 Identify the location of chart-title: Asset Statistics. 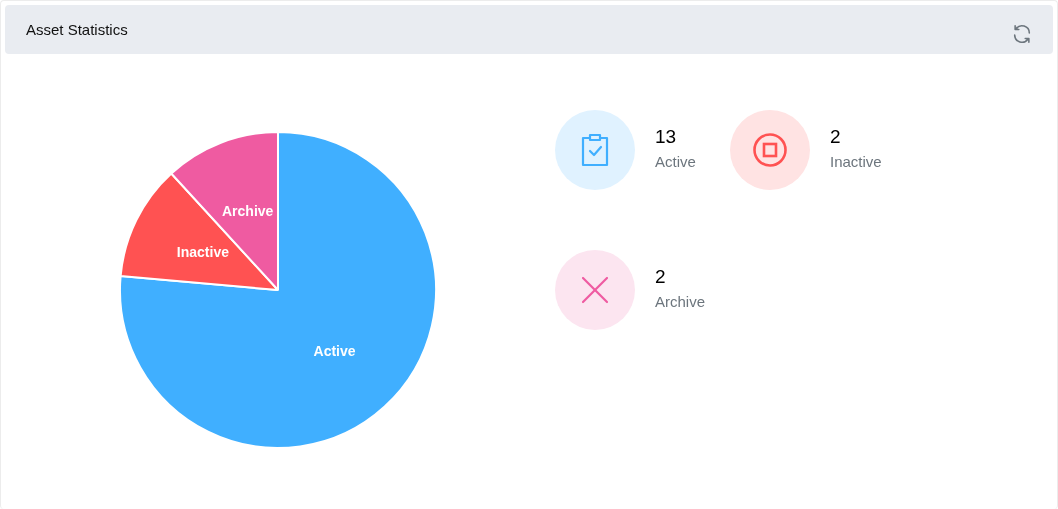
(77, 29).